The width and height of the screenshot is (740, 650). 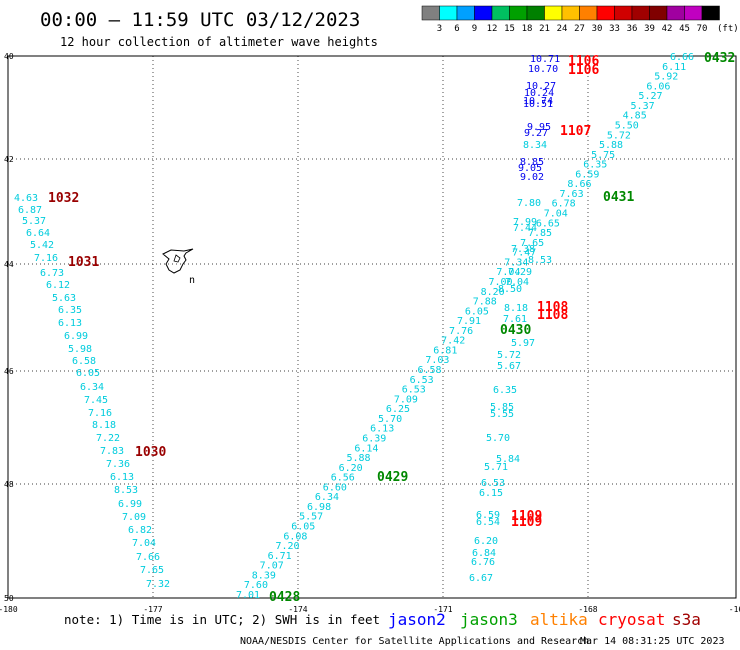 I want to click on scale-tick-label: 3, so click(x=439, y=29).